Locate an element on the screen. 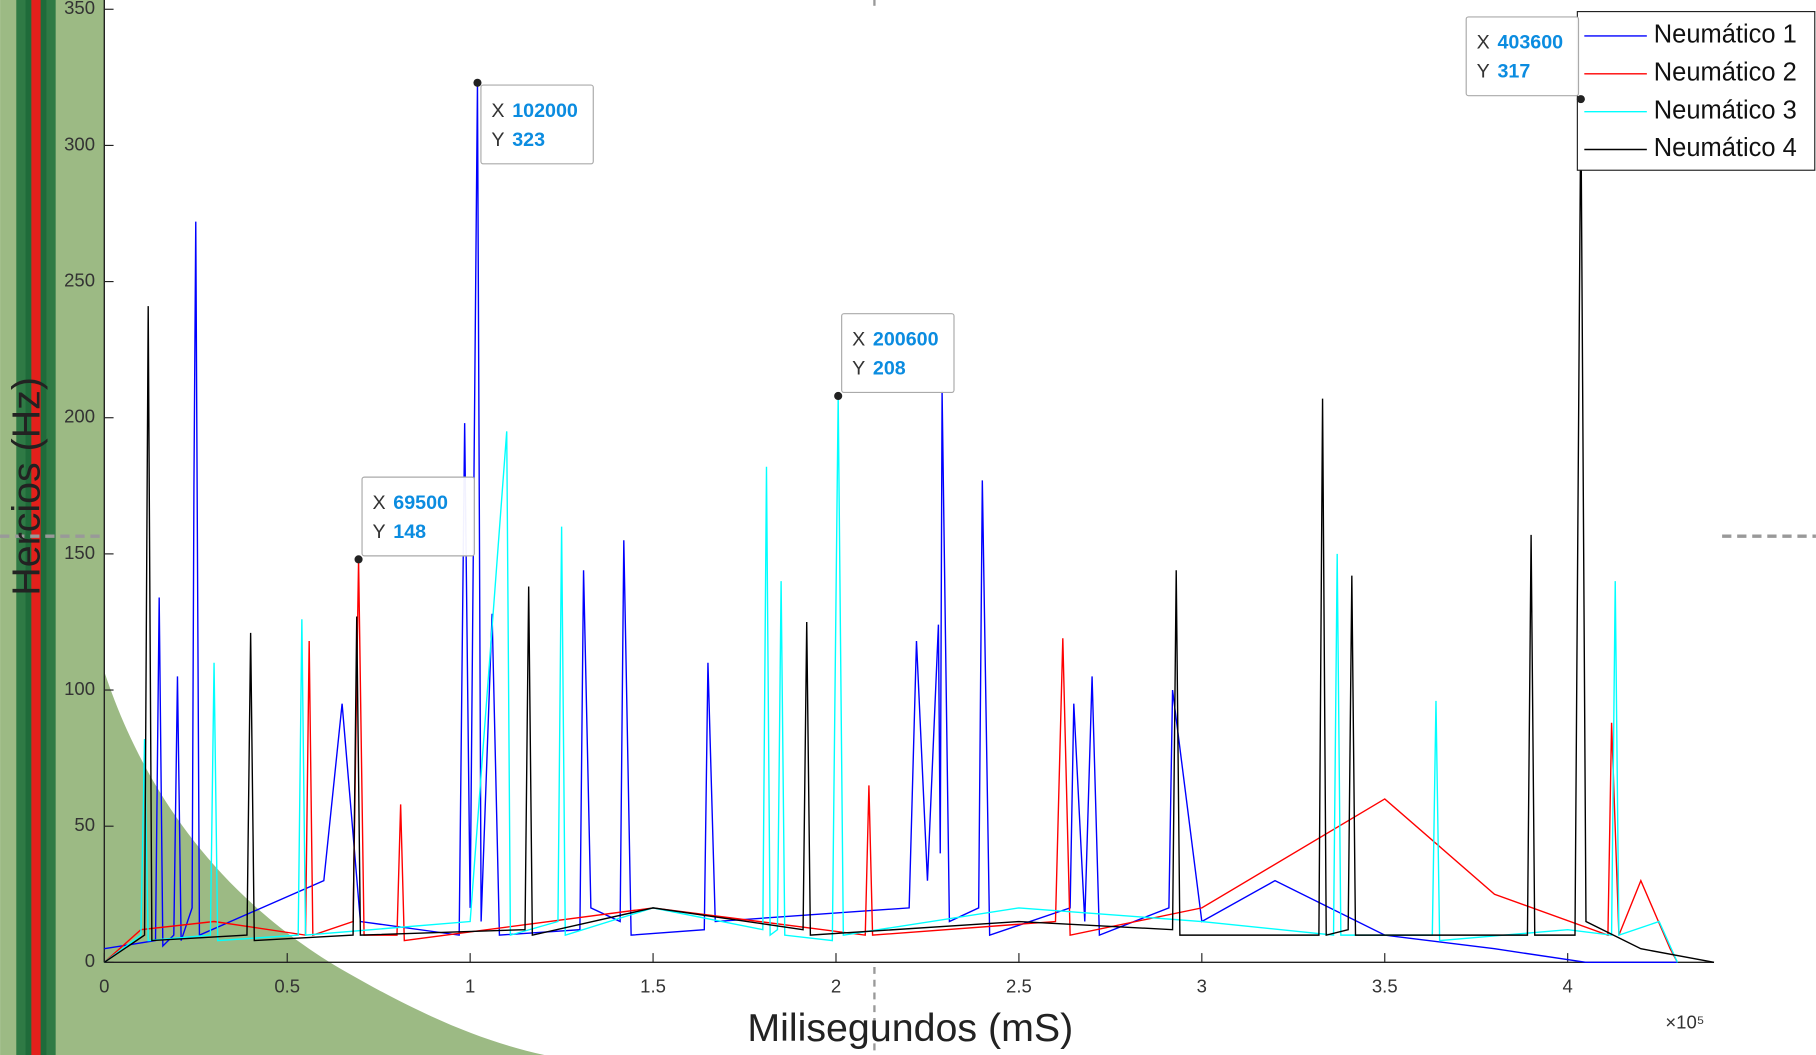 Image resolution: width=1816 pixels, height=1055 pixels. datatip: X 200600 Y 208 is located at coordinates (894, 357).